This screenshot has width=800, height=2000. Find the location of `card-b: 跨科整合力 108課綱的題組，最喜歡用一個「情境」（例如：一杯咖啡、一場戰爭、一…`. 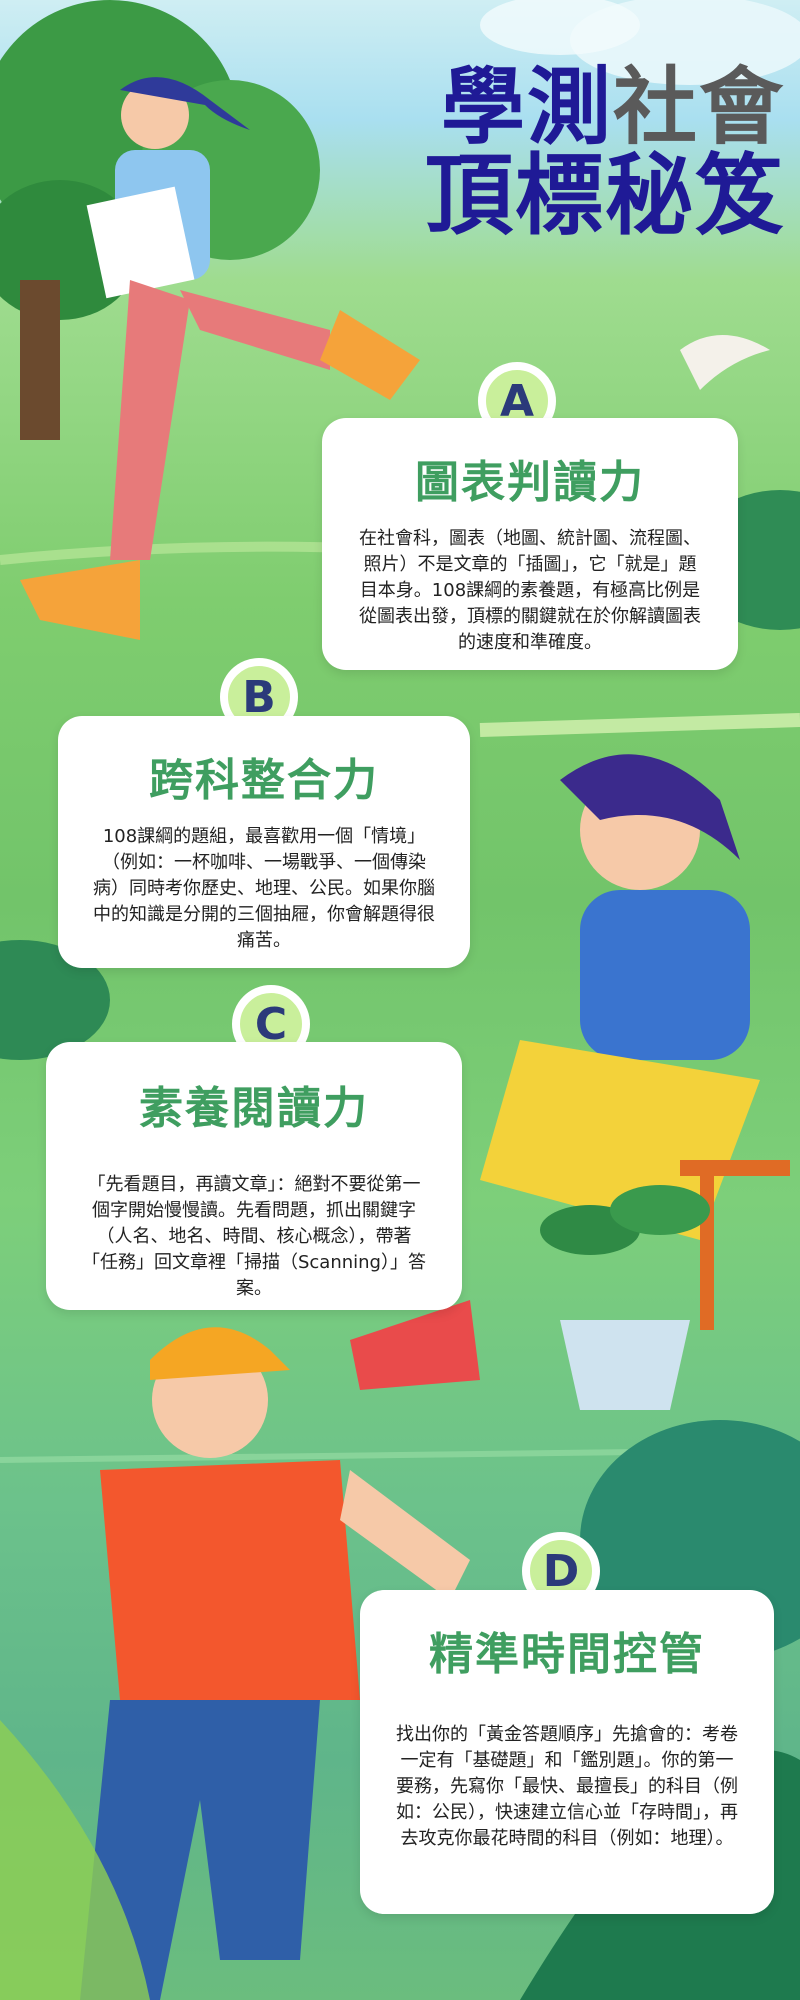

card-b: 跨科整合力 108課綱的題組，最喜歡用一個「情境」（例如：一杯咖啡、一場戰爭、一… is located at coordinates (264, 842).